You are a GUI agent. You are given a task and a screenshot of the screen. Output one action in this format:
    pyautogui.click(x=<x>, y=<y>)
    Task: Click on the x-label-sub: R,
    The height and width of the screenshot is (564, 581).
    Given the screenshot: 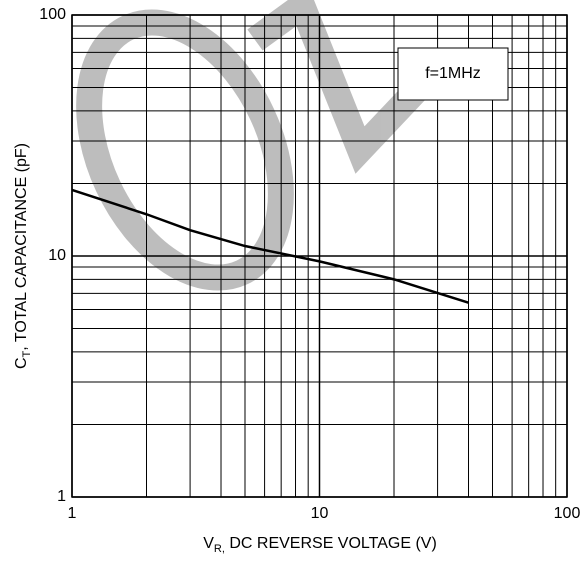 What is the action you would take?
    pyautogui.click(x=219, y=549)
    